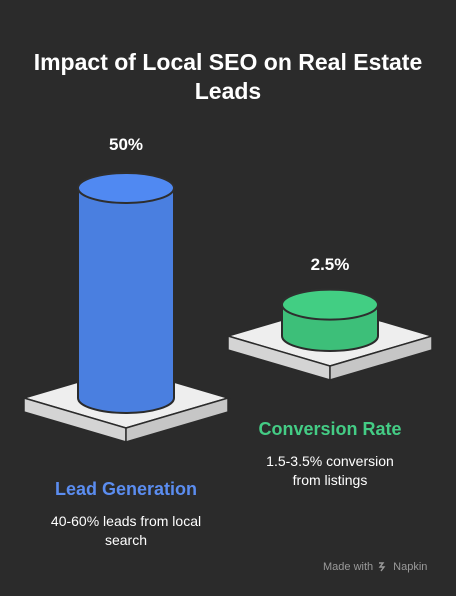 Image resolution: width=456 pixels, height=596 pixels. I want to click on chart-title-line-2: Leads, so click(228, 91).